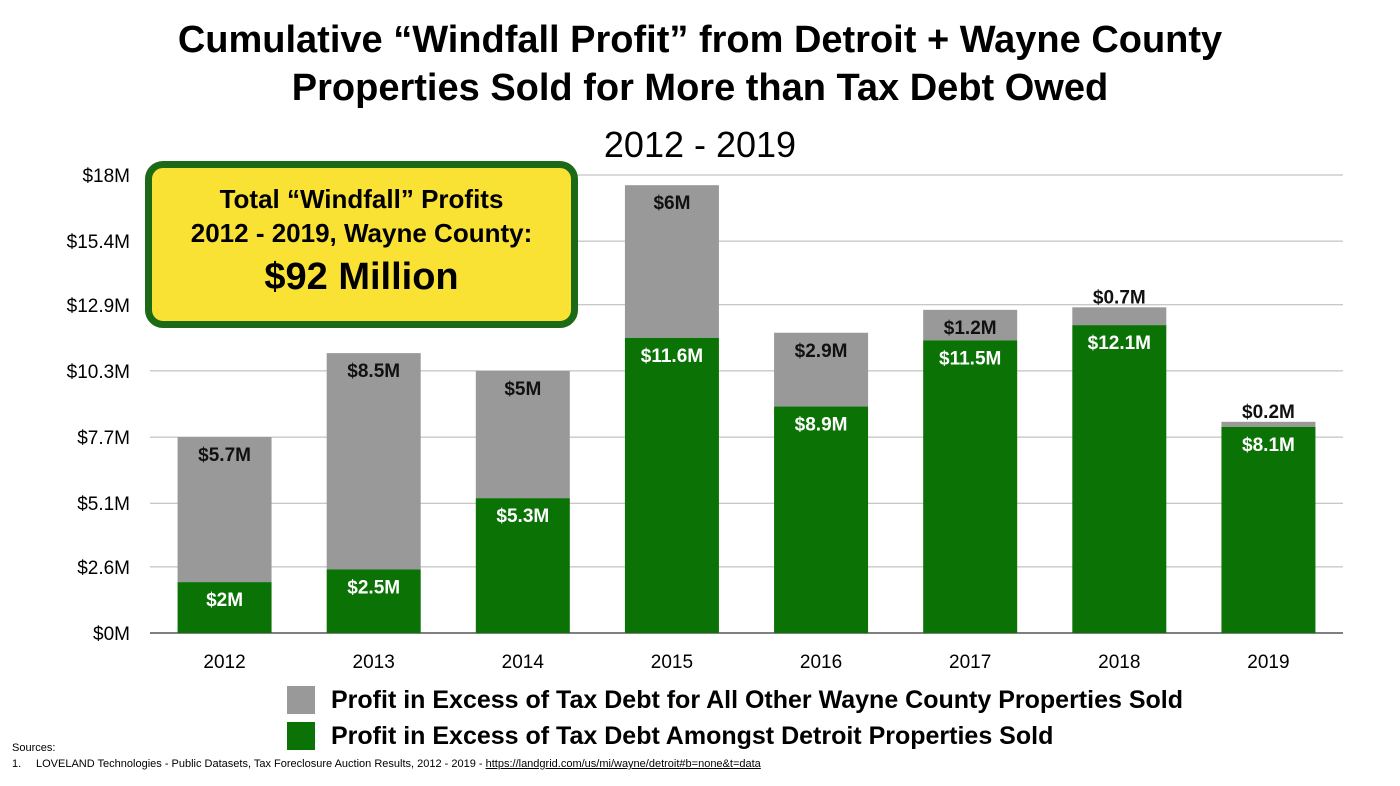 The height and width of the screenshot is (786, 1400). I want to click on x-tick-label: 2019, so click(1268, 662).